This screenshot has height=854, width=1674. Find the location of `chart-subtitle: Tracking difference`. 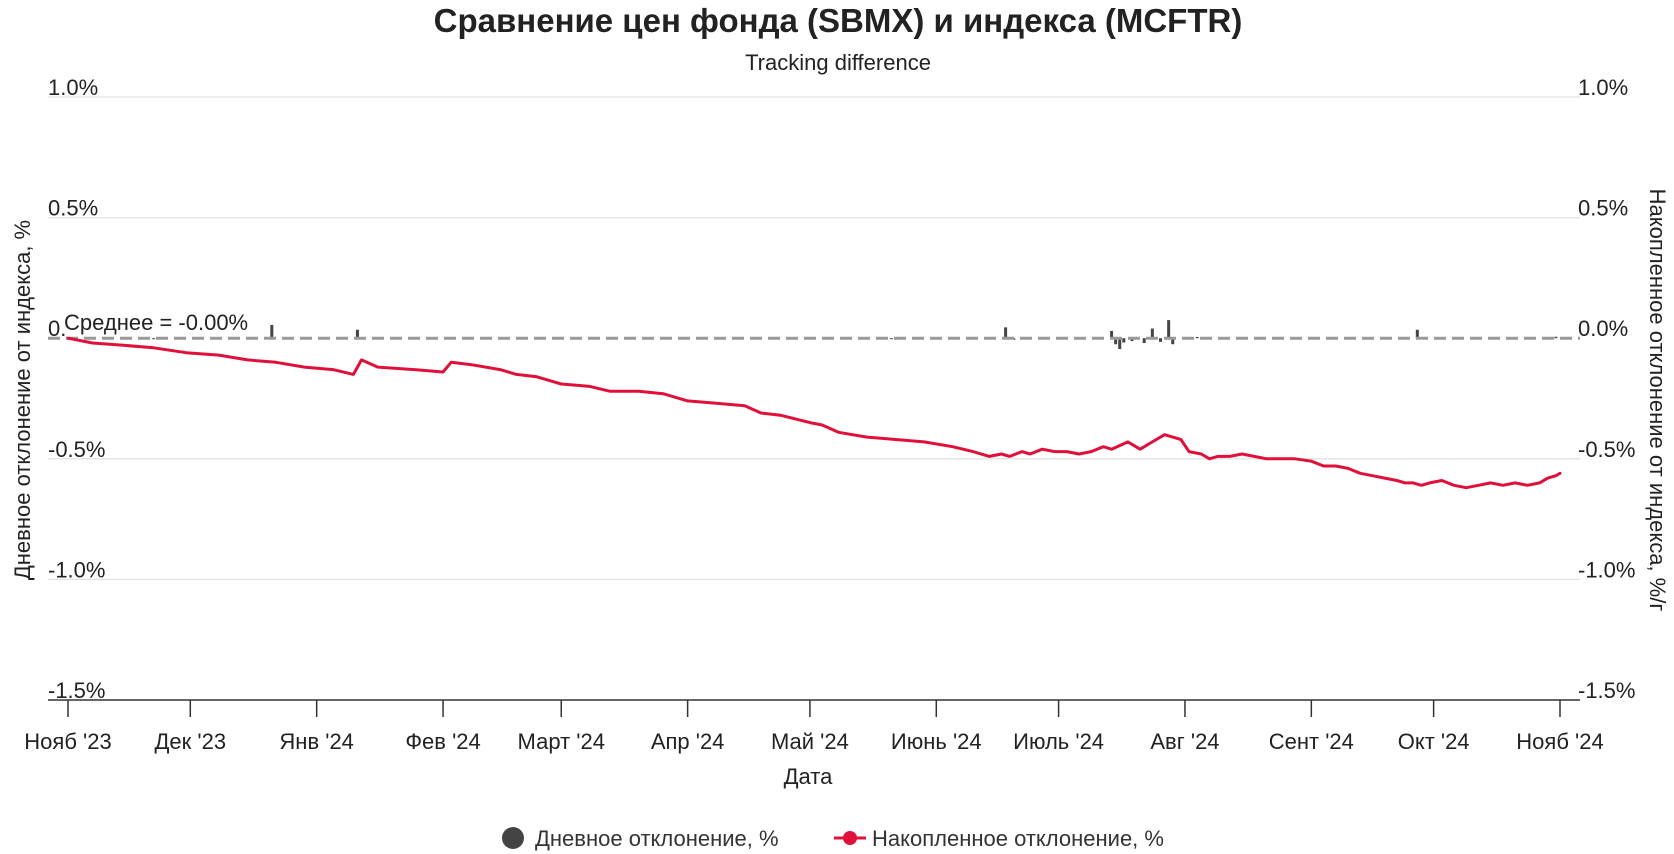

chart-subtitle: Tracking difference is located at coordinates (838, 62).